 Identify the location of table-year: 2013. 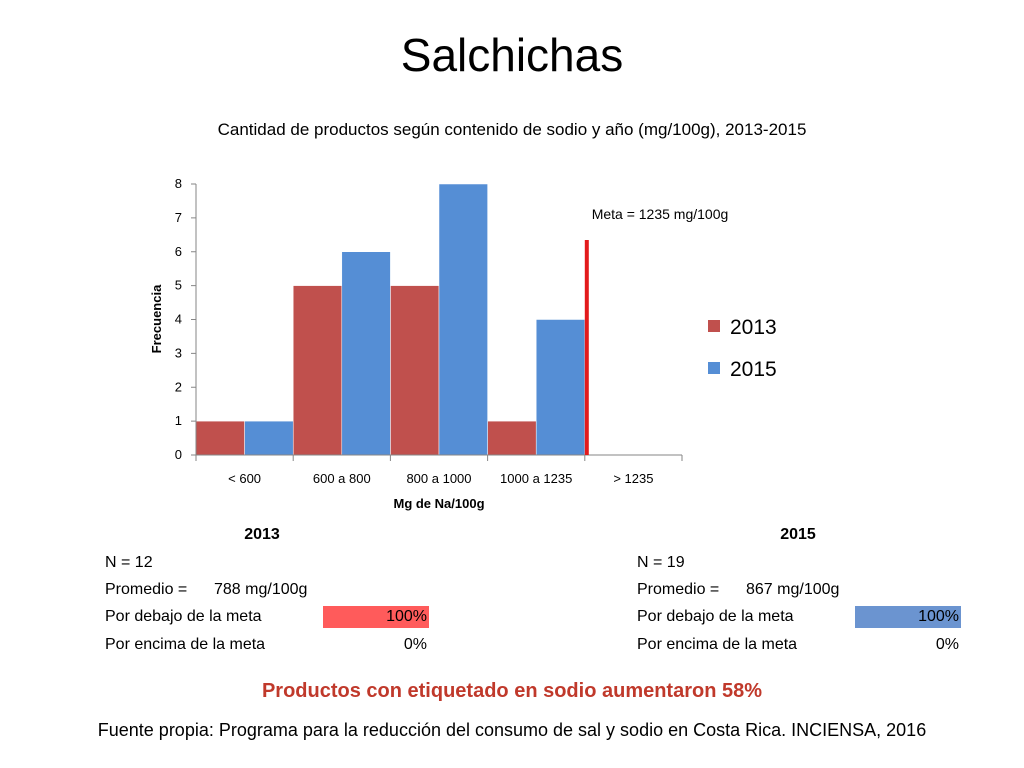
(262, 534).